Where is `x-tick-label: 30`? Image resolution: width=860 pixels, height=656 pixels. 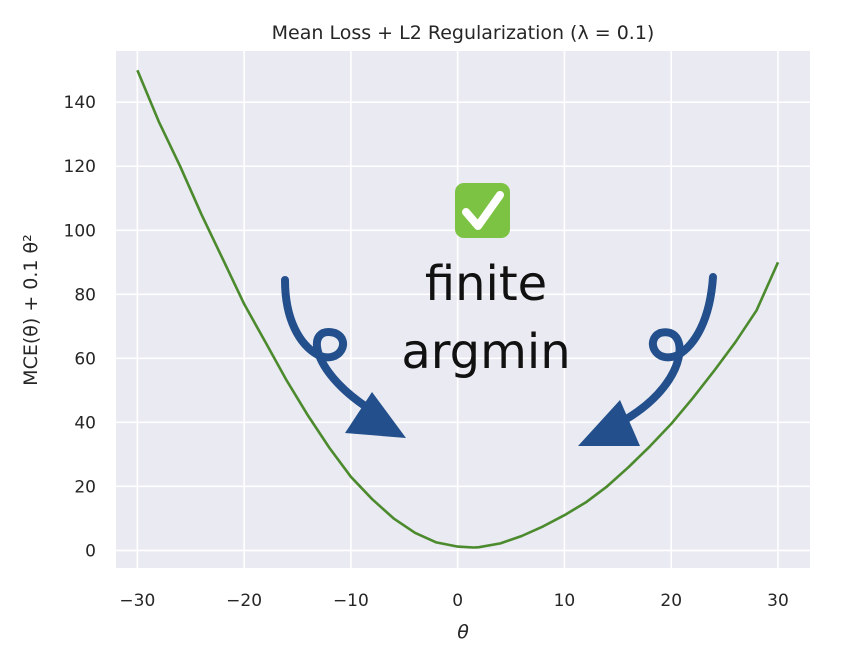 x-tick-label: 30 is located at coordinates (778, 601).